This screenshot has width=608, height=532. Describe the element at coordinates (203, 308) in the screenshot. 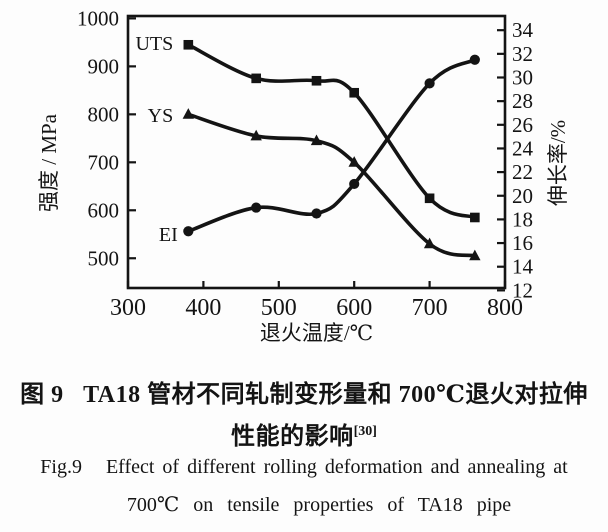

I see `x-tick-label: 400` at that location.